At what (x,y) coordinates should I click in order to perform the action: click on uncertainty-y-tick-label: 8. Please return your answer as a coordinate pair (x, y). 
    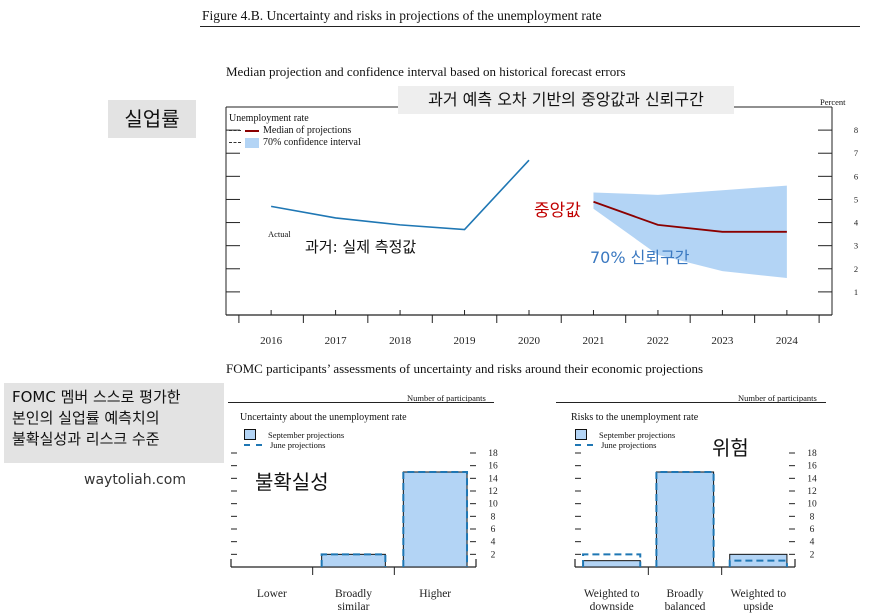
    Looking at the image, I should click on (493, 517).